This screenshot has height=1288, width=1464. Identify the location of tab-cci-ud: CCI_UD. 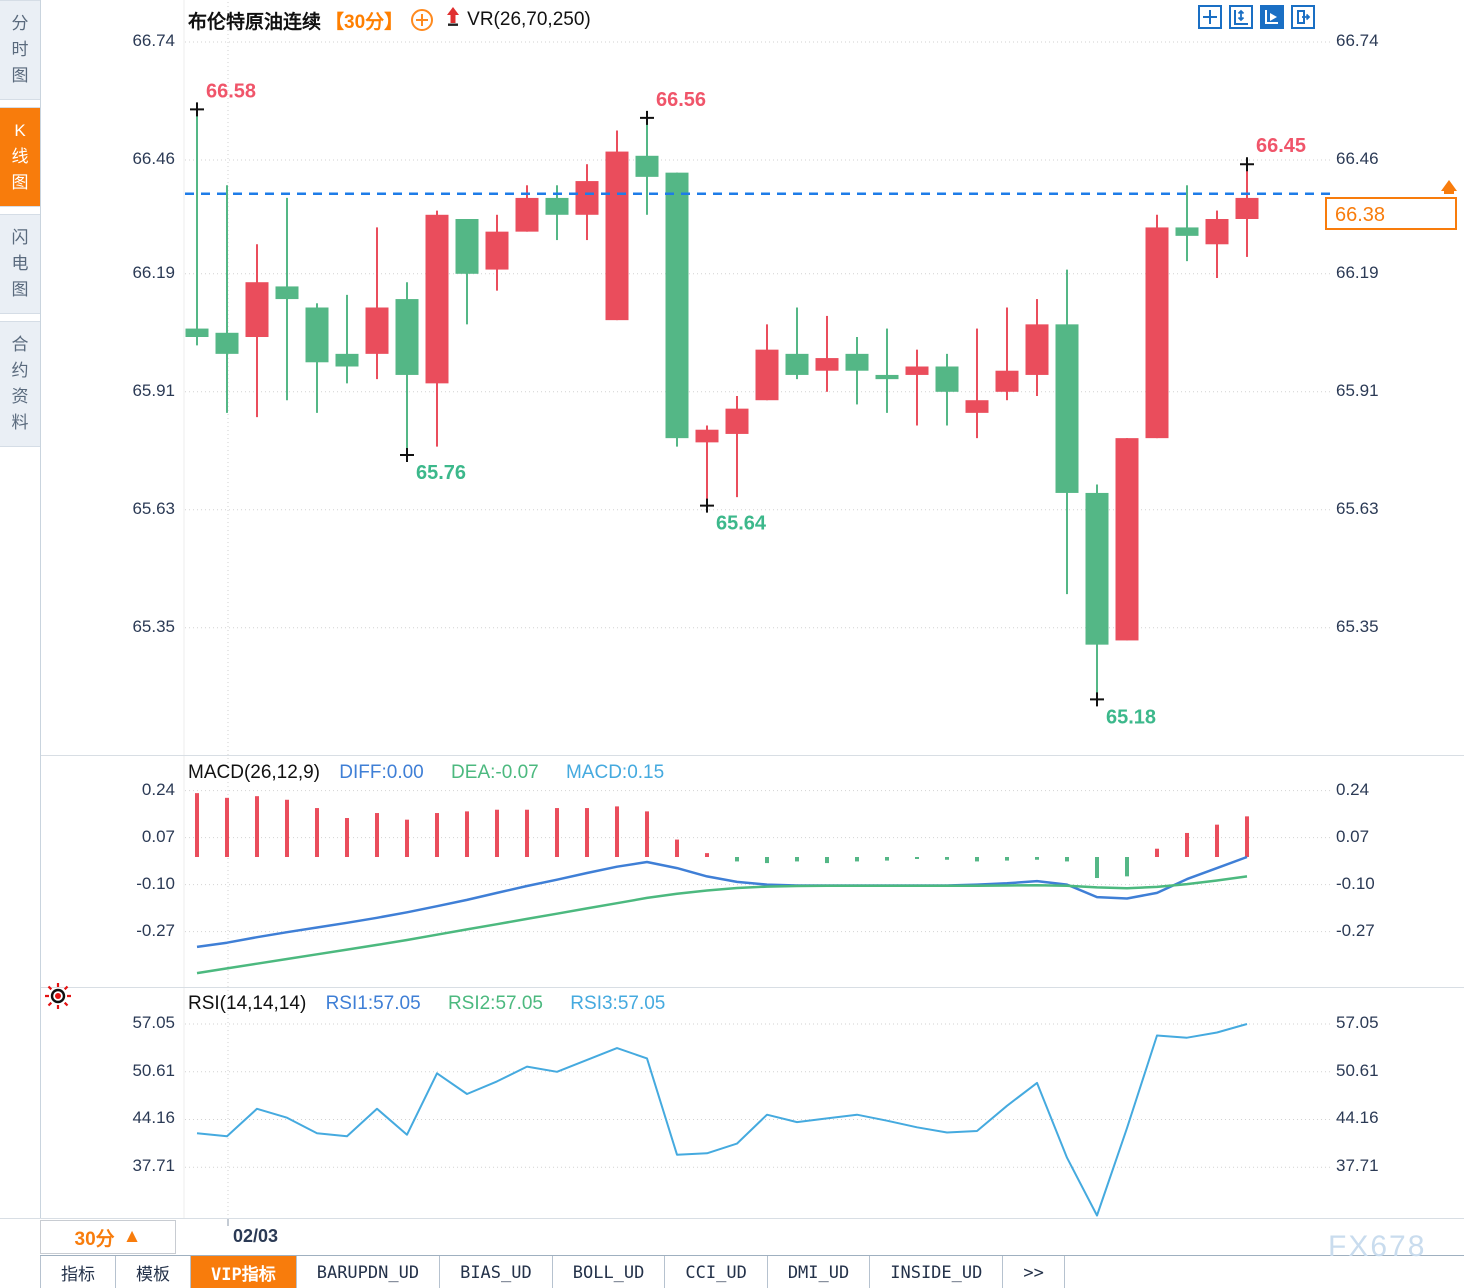
(716, 1272).